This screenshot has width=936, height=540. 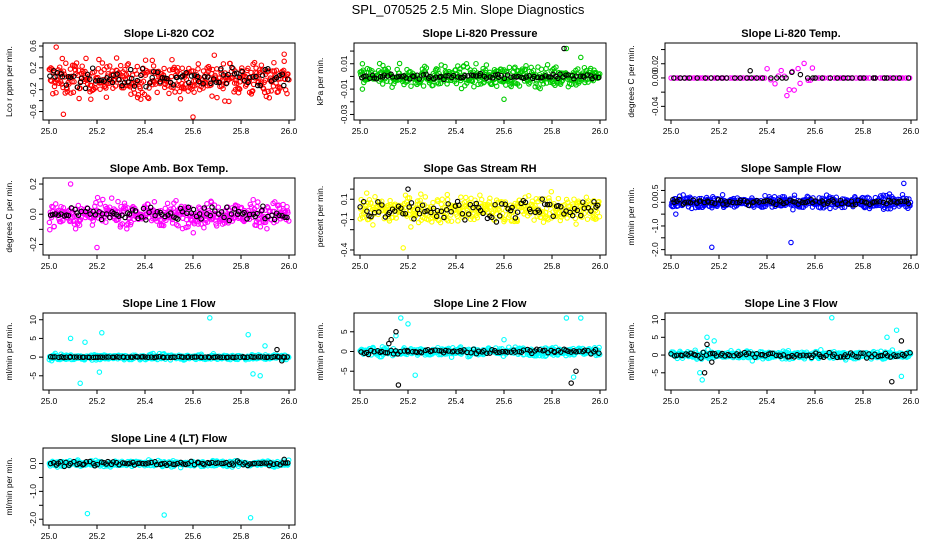 What do you see at coordinates (655, 190) in the screenshot?
I see `y-tick-label: 0.5` at bounding box center [655, 190].